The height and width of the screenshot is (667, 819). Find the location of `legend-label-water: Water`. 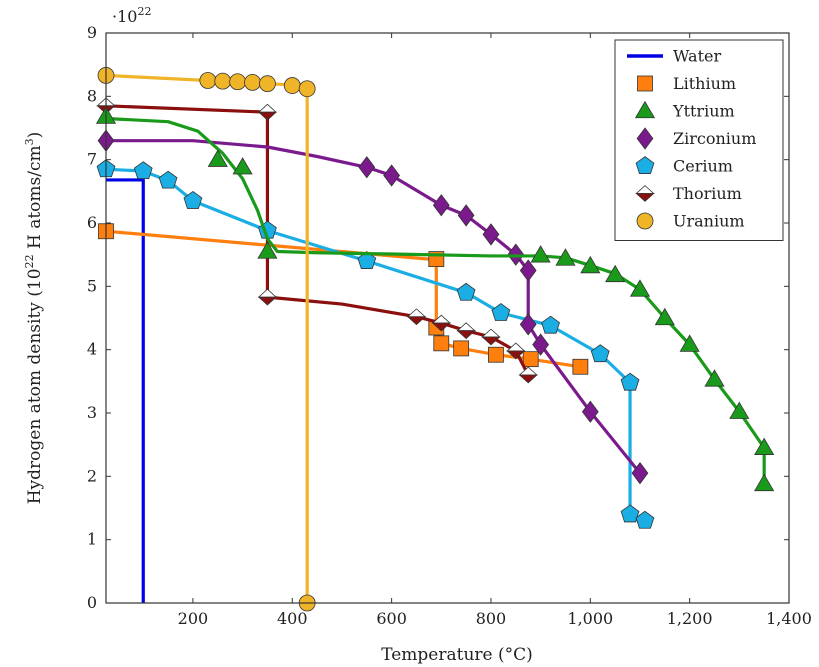

legend-label-water: Water is located at coordinates (697, 56).